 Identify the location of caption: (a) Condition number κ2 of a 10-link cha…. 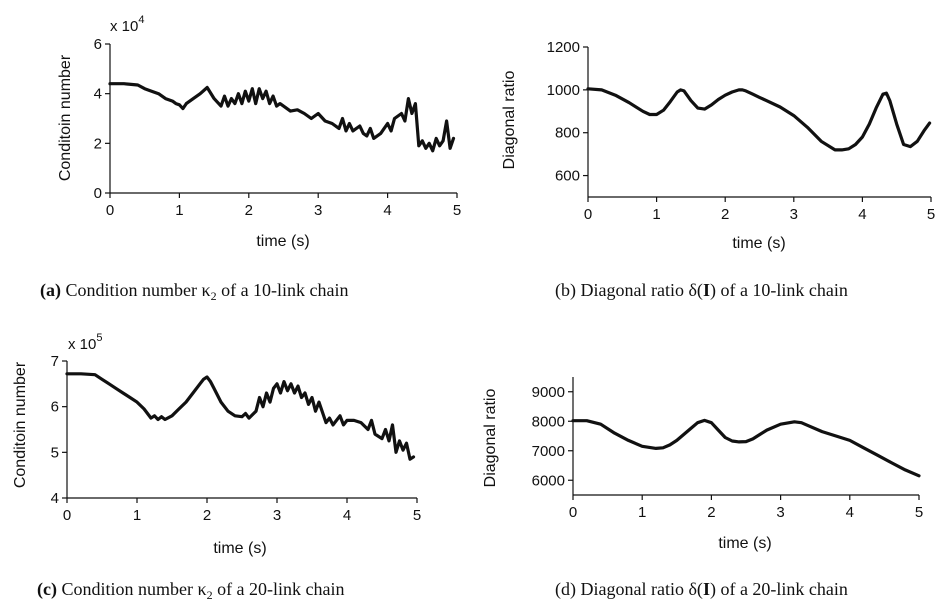
(194, 291).